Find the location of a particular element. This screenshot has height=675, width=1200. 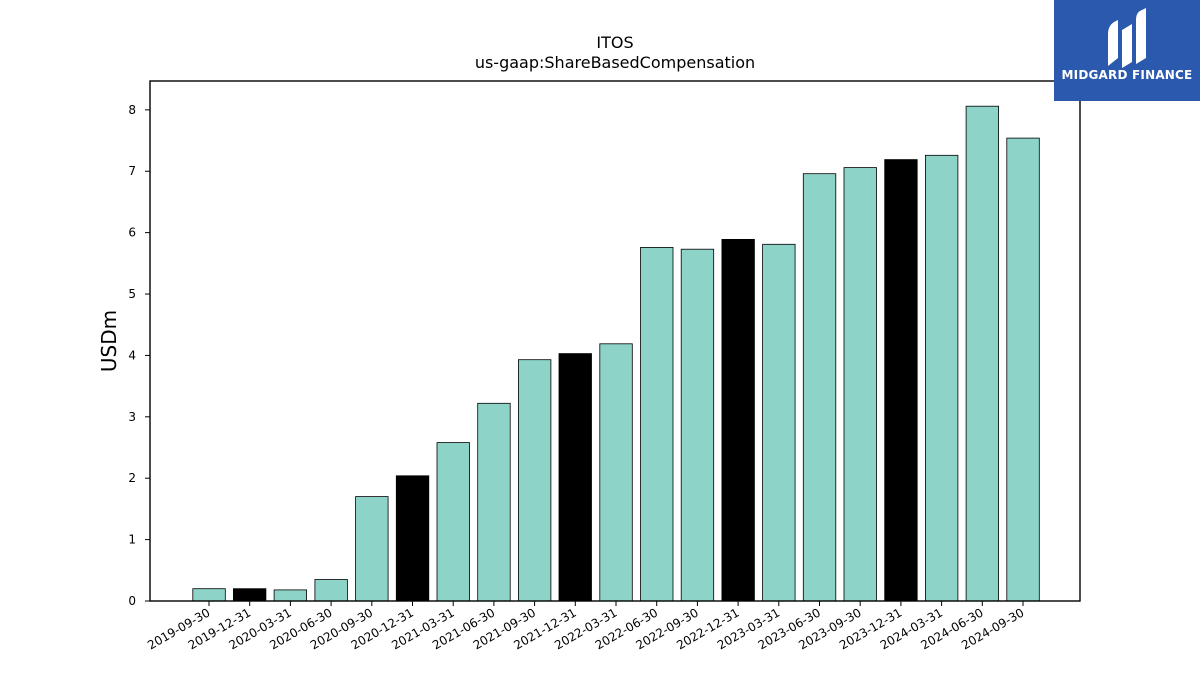

y-tick-label: 4 is located at coordinates (132, 355).